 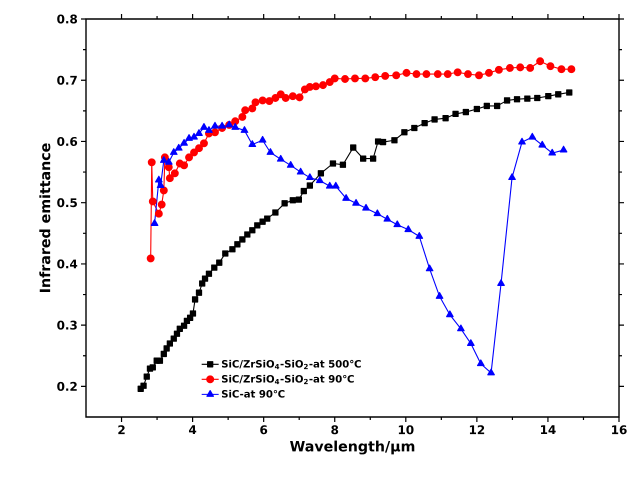 What do you see at coordinates (192, 429) in the screenshot?
I see `x-tick-label: 4` at bounding box center [192, 429].